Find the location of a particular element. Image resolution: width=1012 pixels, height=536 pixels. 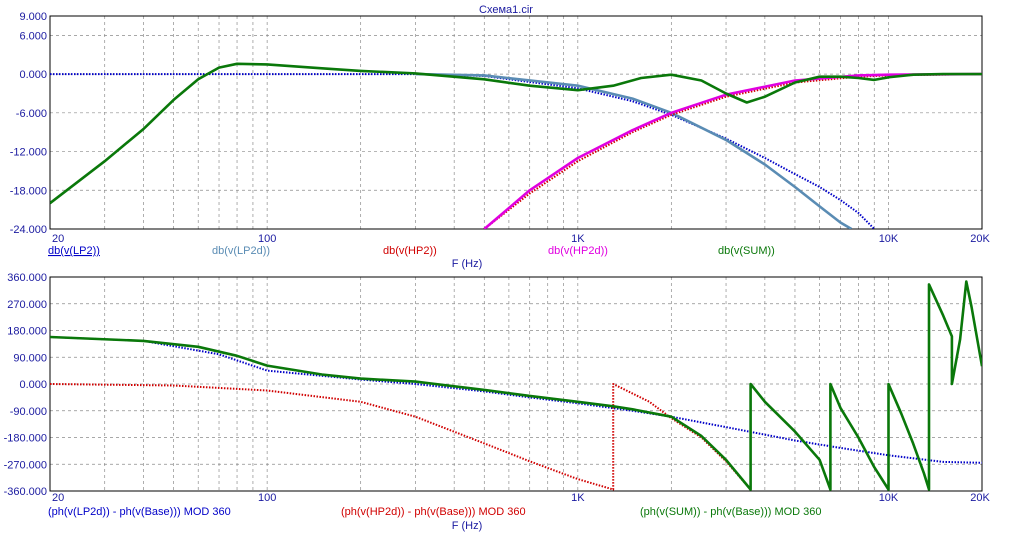

y-tick-label: 180.000 is located at coordinates (27, 332).